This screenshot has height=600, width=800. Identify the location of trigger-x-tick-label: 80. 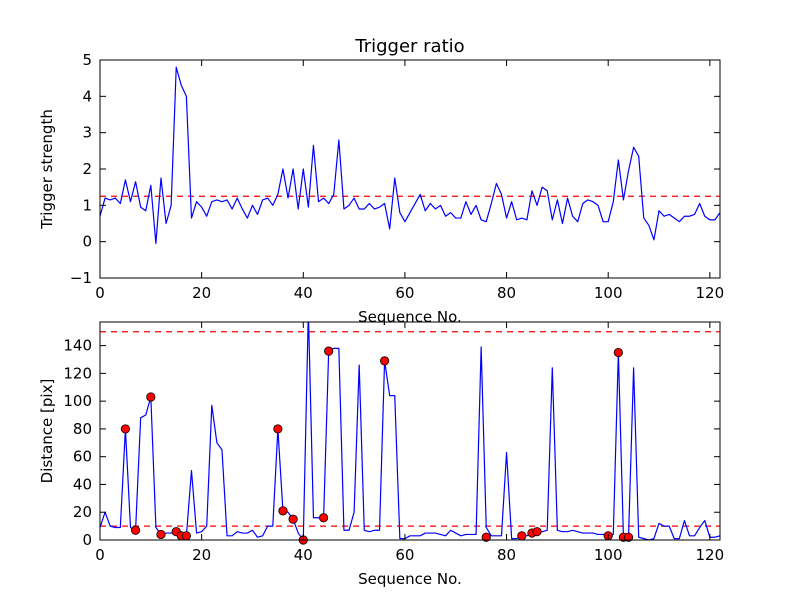
(506, 293).